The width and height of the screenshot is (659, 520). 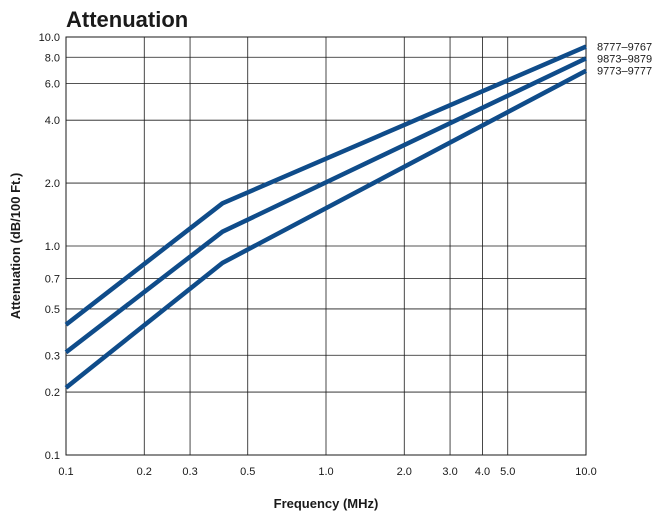 I want to click on x-tick-label: 5.0, so click(x=507, y=472).